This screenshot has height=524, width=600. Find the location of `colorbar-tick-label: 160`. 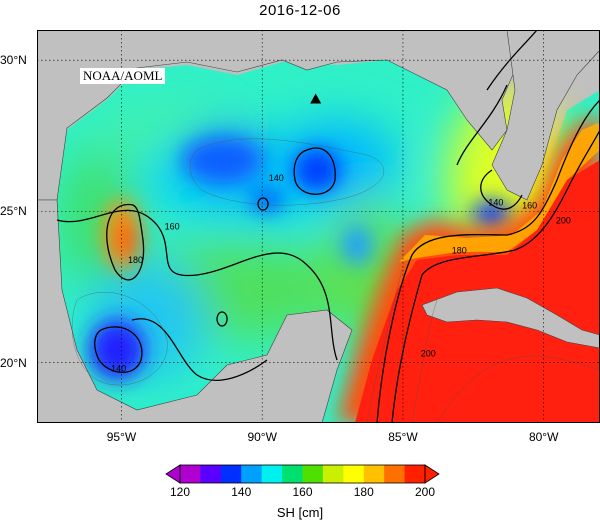

colorbar-tick-label: 160 is located at coordinates (302, 492).